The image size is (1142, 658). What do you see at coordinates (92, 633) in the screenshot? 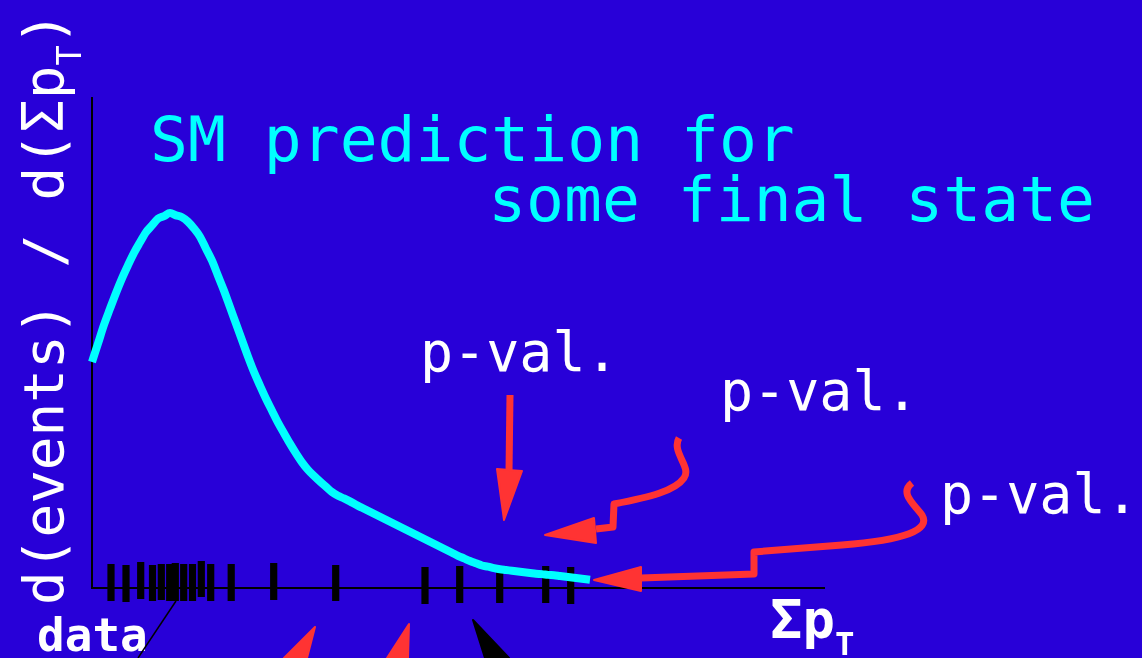
I see `text: data` at bounding box center [92, 633].